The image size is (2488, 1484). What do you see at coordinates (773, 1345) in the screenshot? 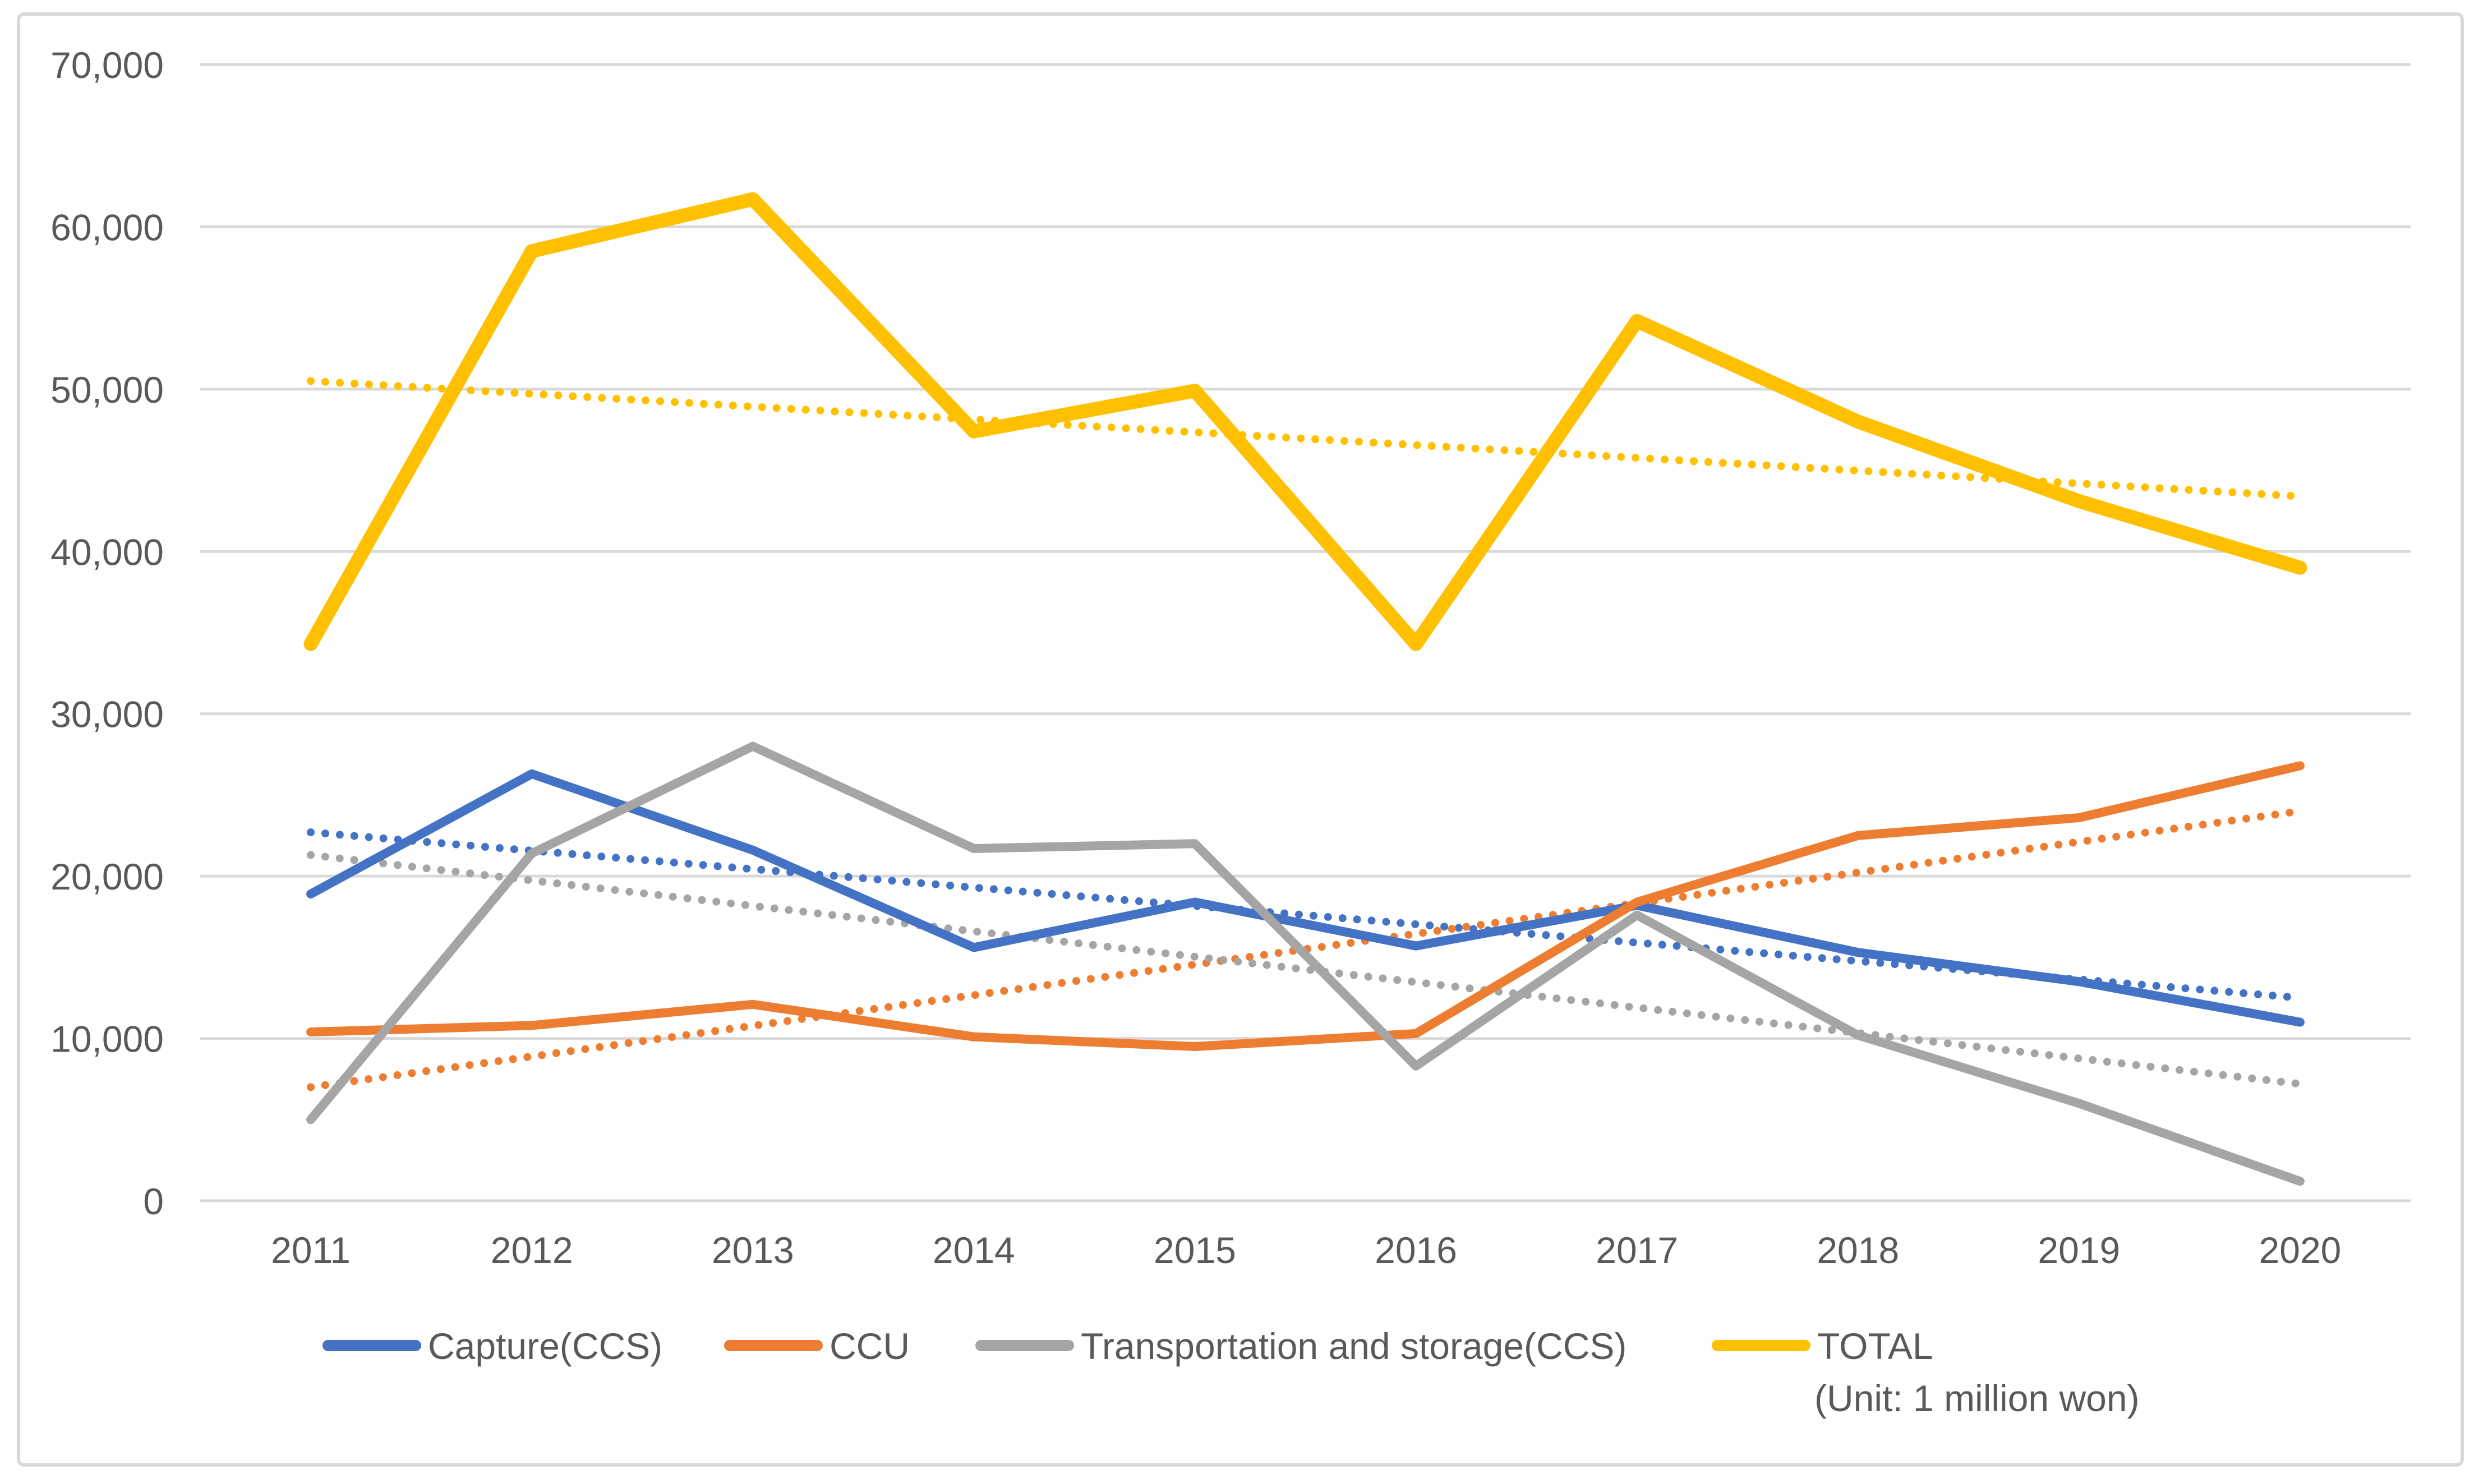
I see `legend-swatch-ccu` at bounding box center [773, 1345].